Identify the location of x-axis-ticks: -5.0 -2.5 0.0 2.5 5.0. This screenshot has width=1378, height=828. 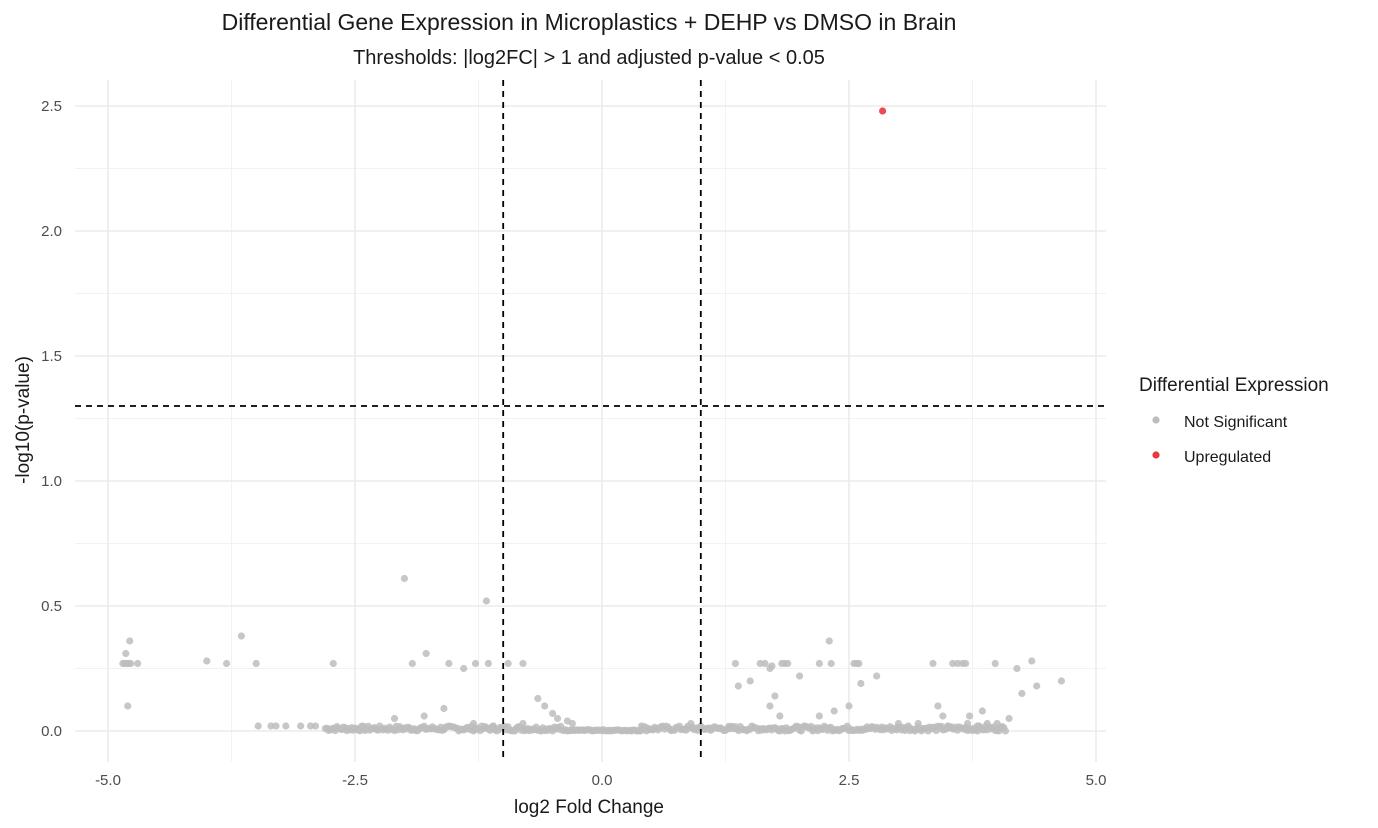
(600, 780).